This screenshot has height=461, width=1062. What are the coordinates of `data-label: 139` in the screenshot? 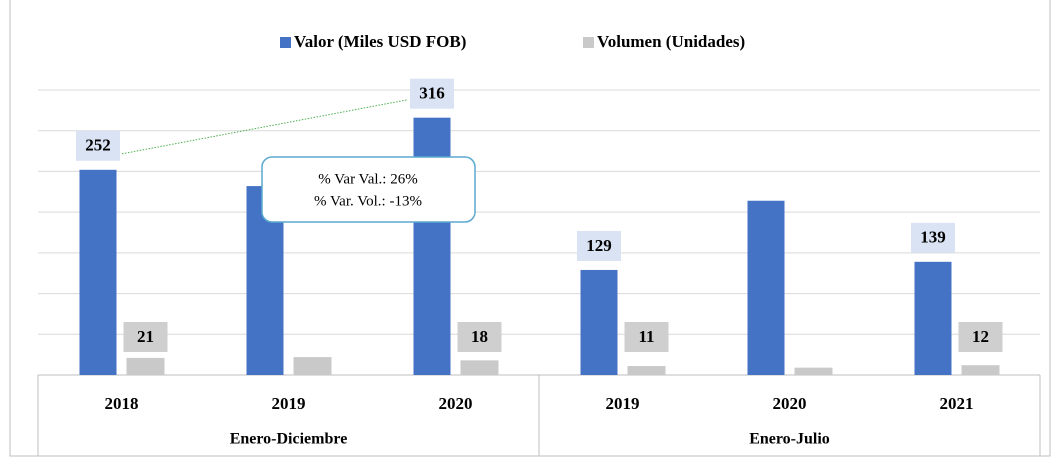 It's located at (933, 237).